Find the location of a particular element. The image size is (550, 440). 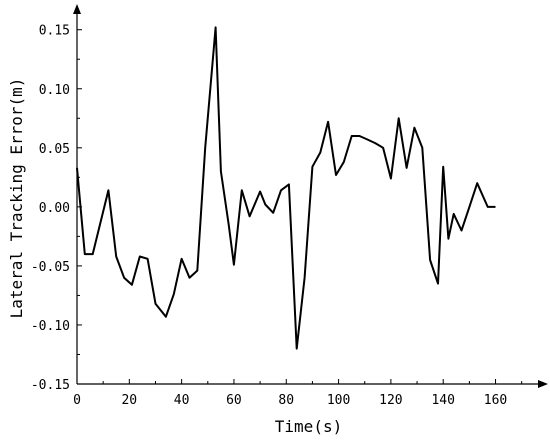

x-tick-label: 140 is located at coordinates (442, 400).